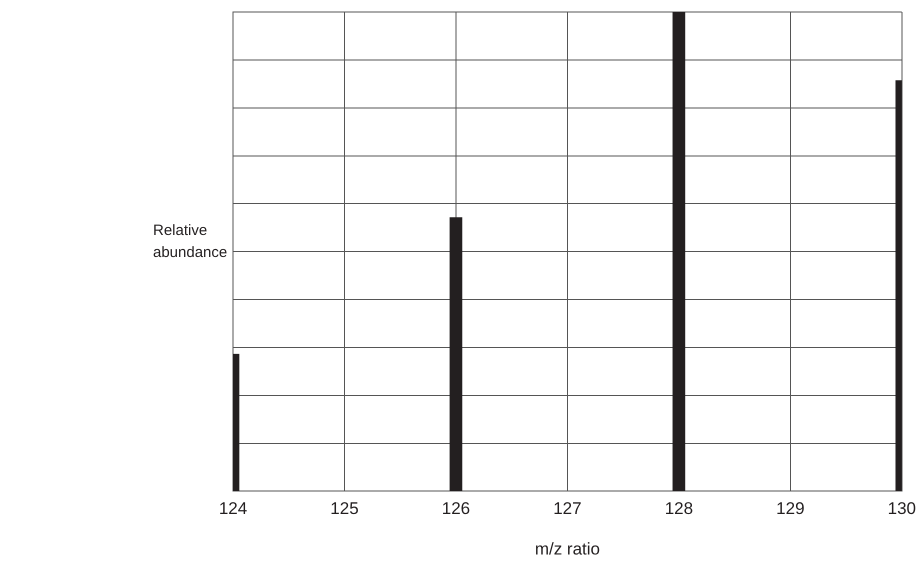  I want to click on x-tick-label: 129, so click(790, 508).